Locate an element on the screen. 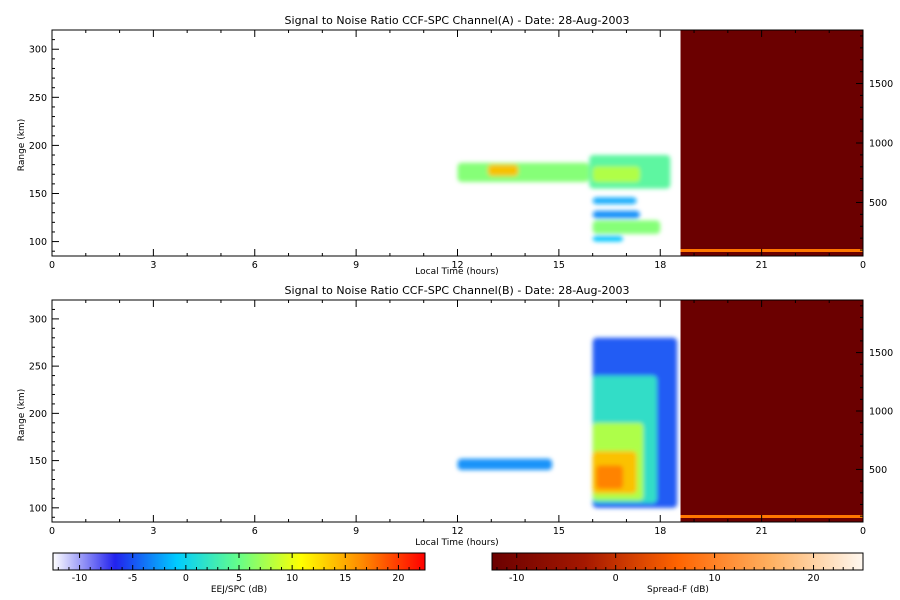 Image resolution: width=900 pixels, height=600 pixels. colorbar-spreadf-scale is located at coordinates (677, 561).